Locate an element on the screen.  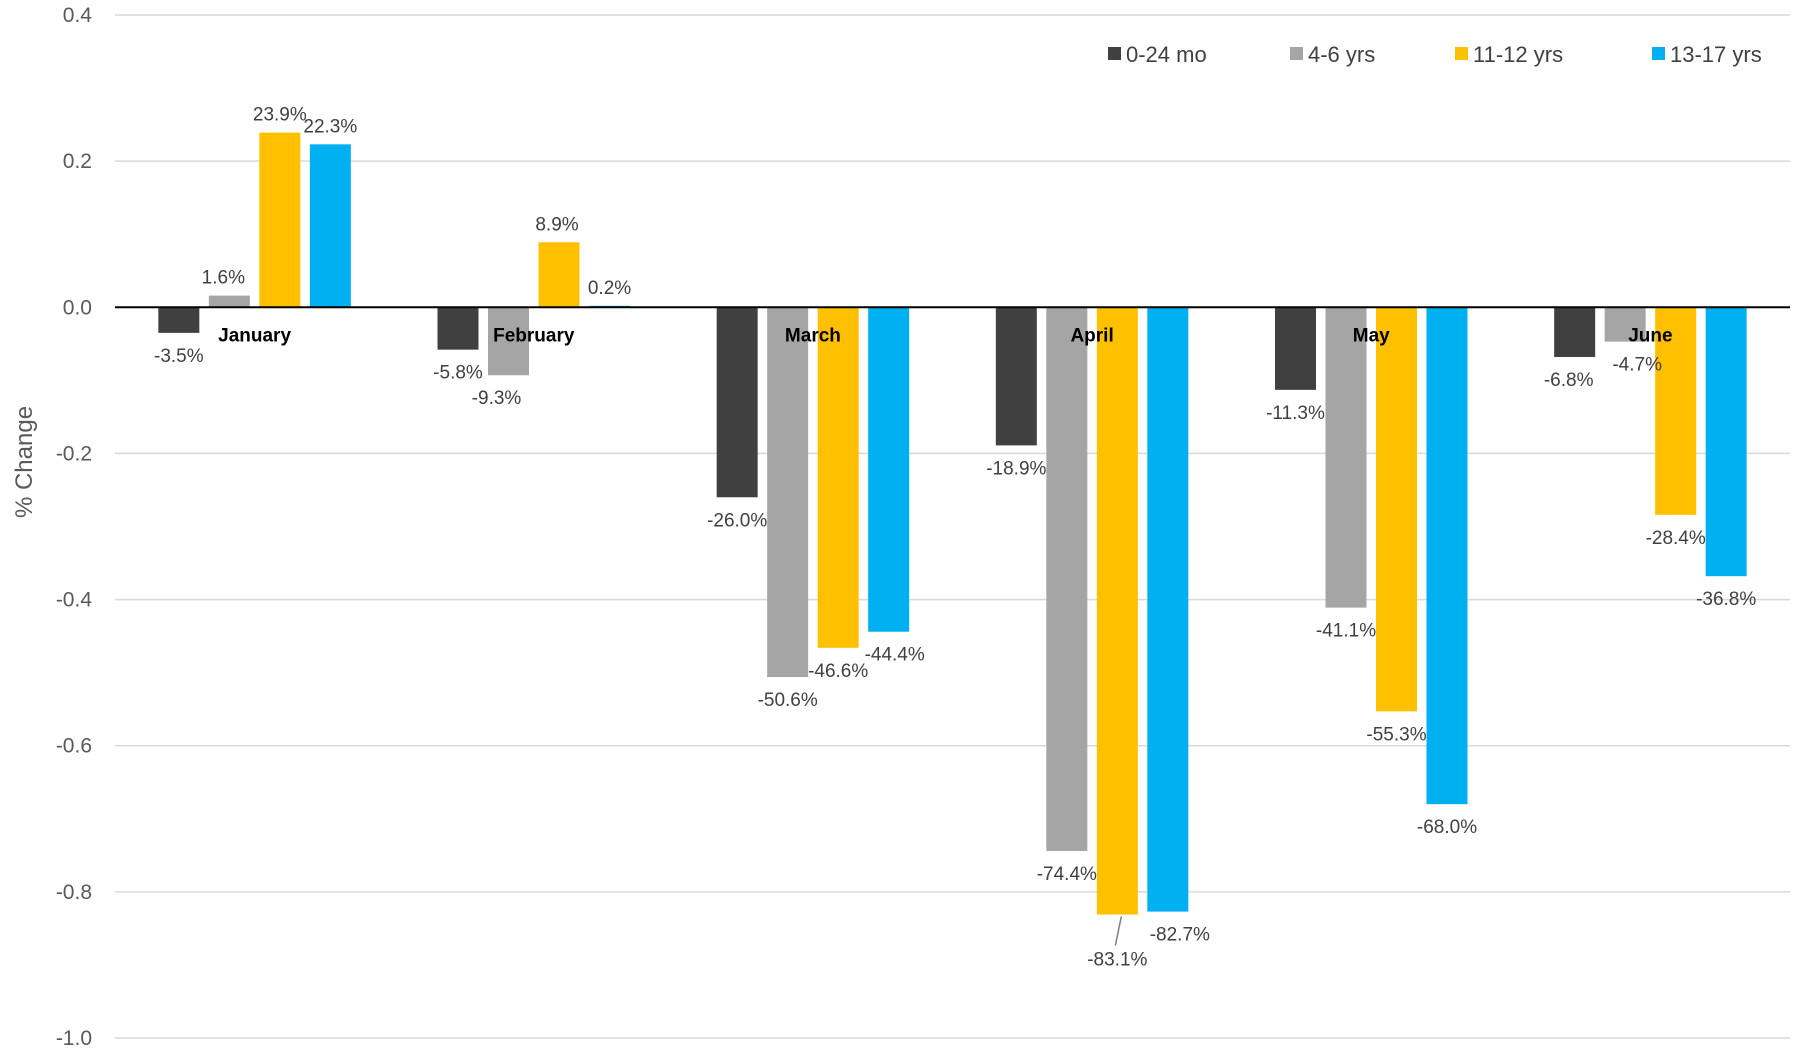
data-label: -82.7% is located at coordinates (1180, 935).